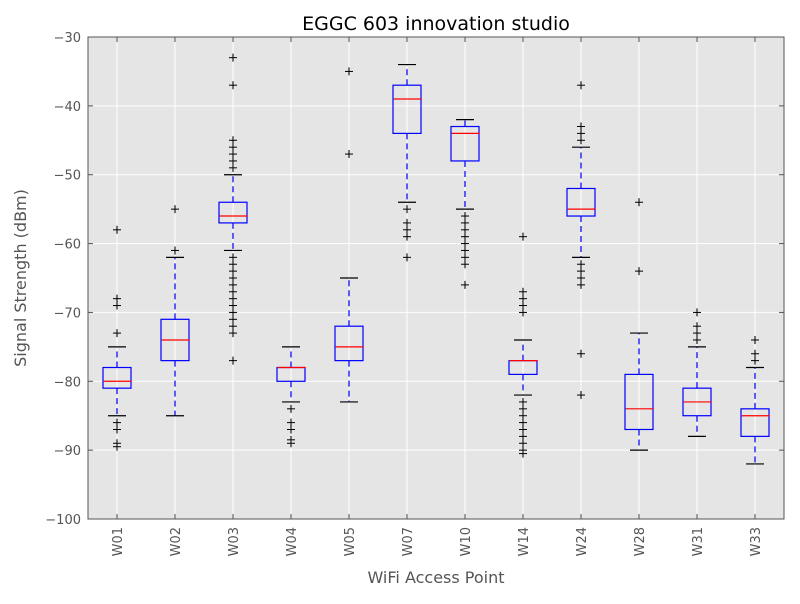  Describe the element at coordinates (407, 162) in the screenshot. I see `box-group-w07` at that location.